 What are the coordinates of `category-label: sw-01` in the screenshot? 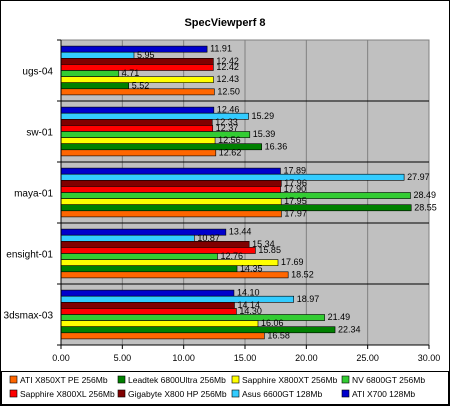 It's located at (39, 133).